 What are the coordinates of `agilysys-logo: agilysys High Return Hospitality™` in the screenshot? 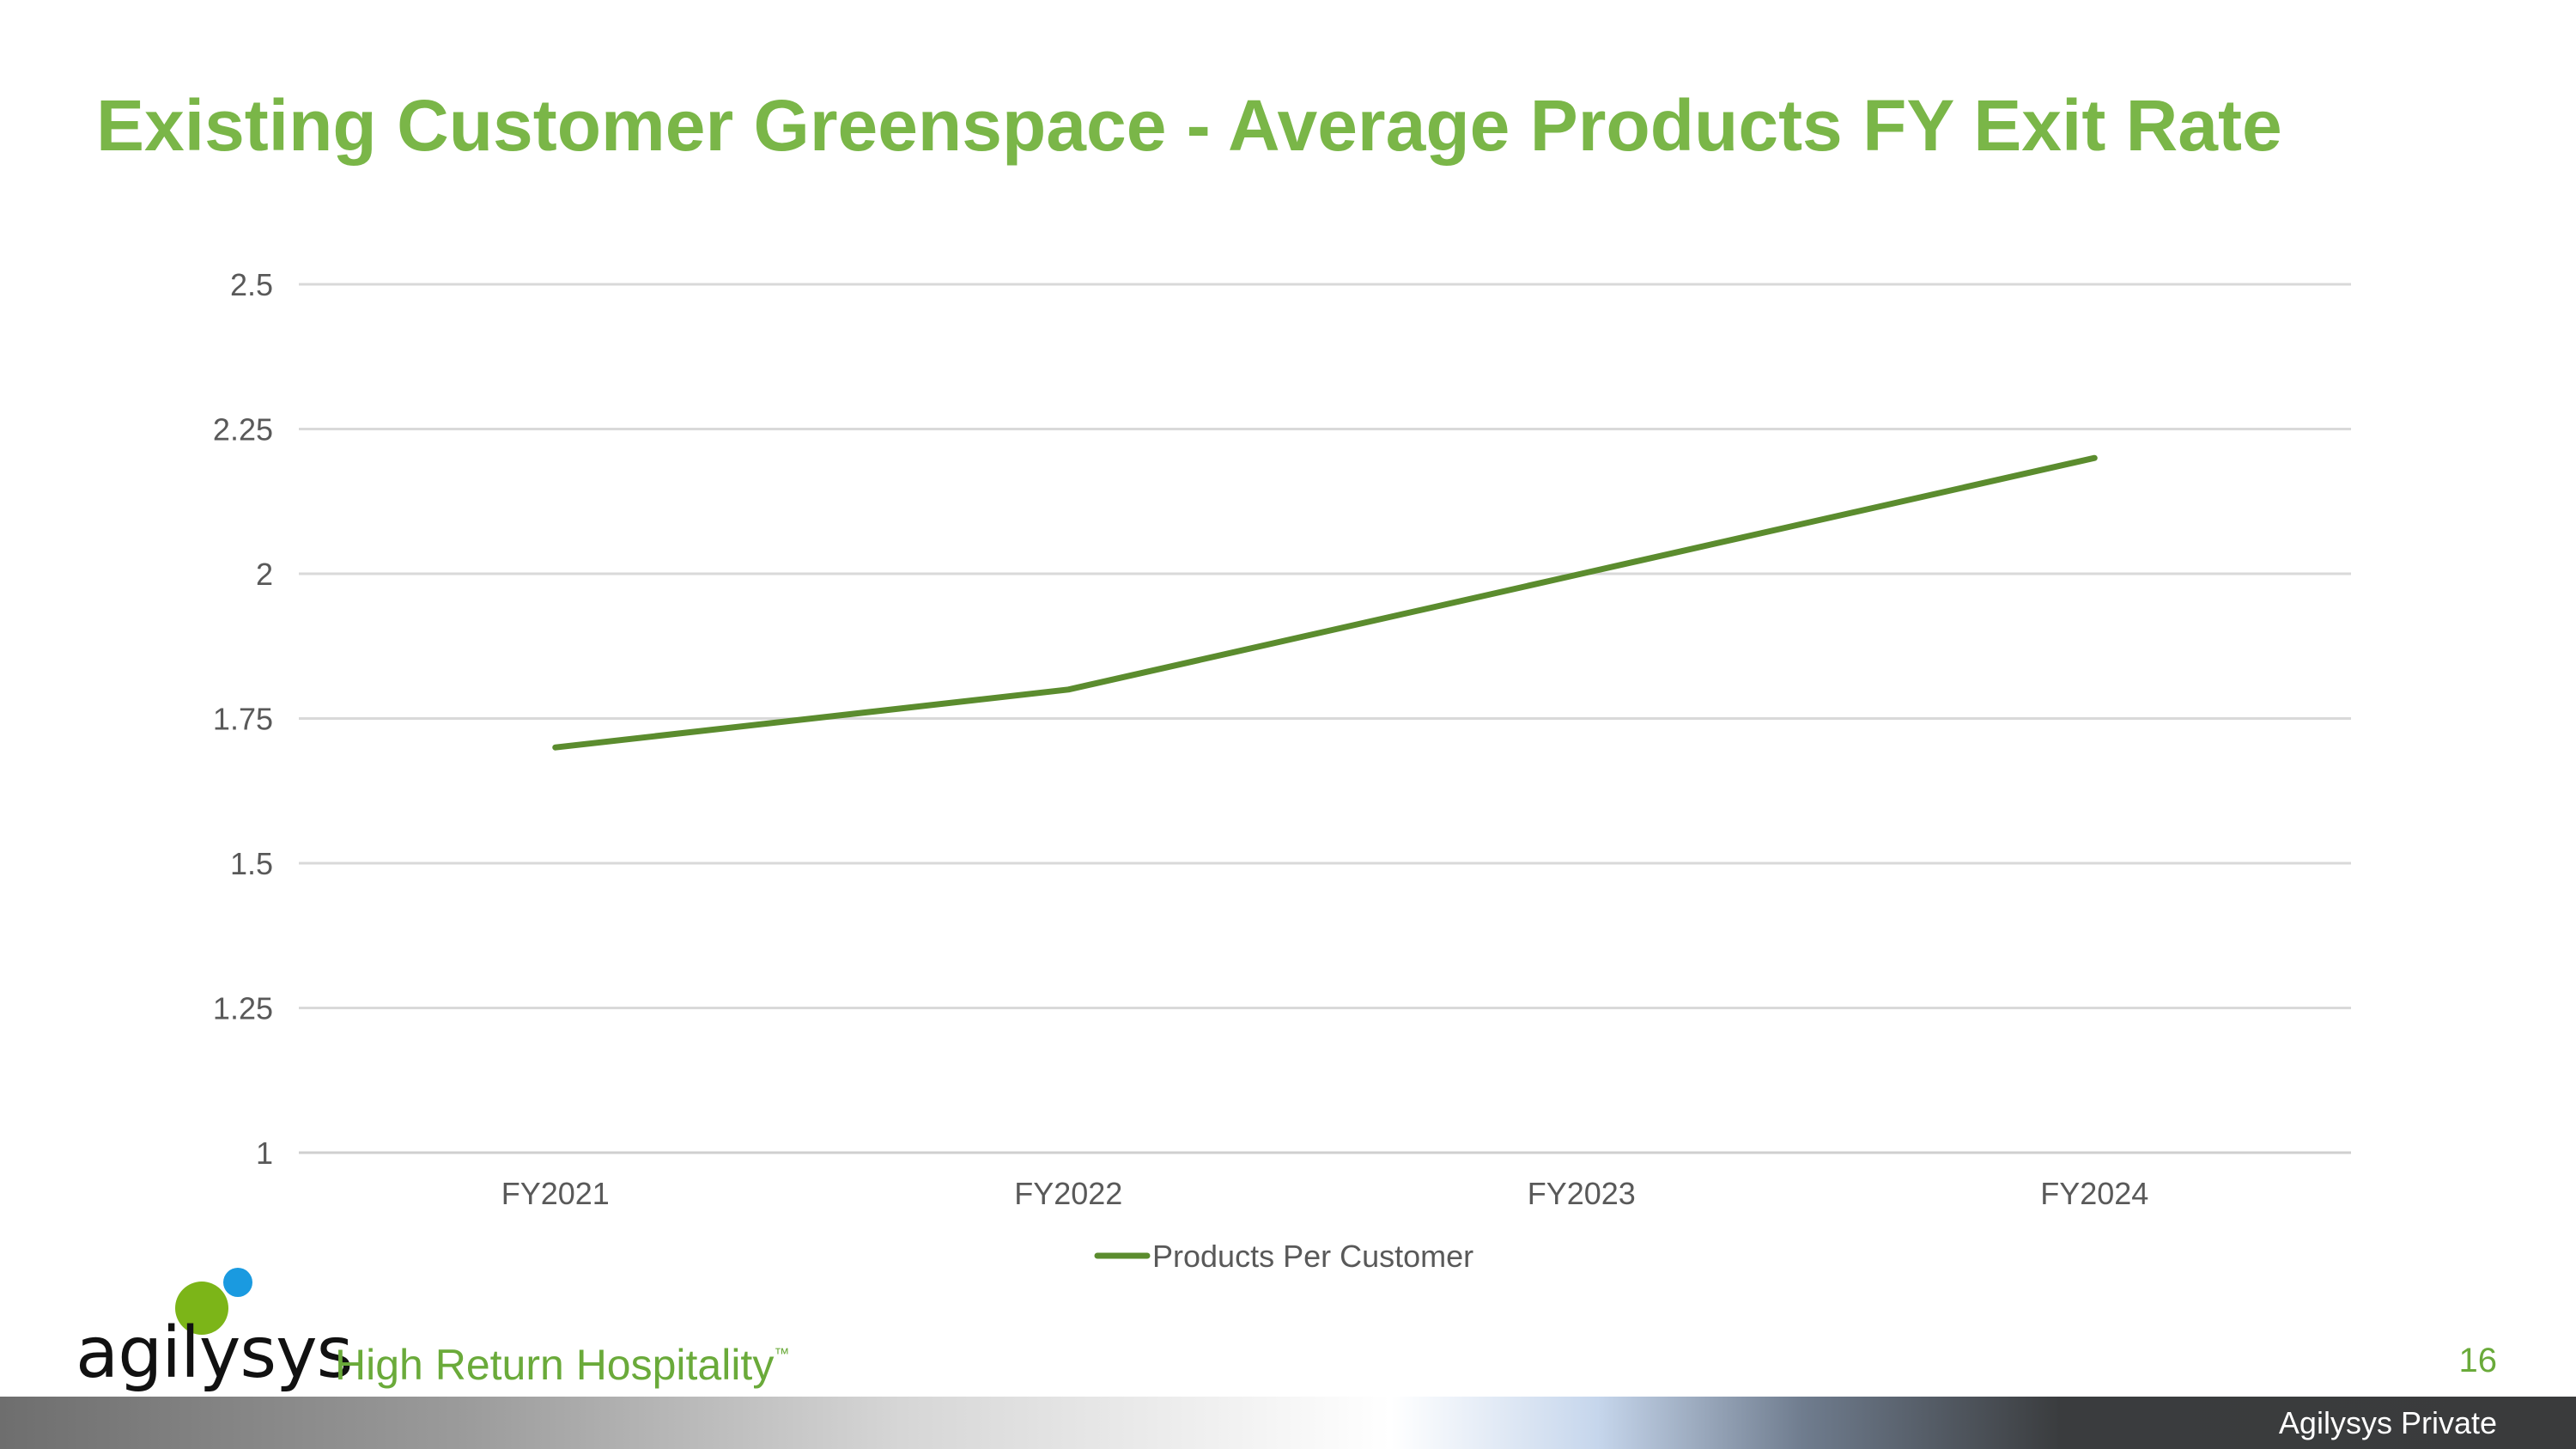 It's located at (471, 1329).